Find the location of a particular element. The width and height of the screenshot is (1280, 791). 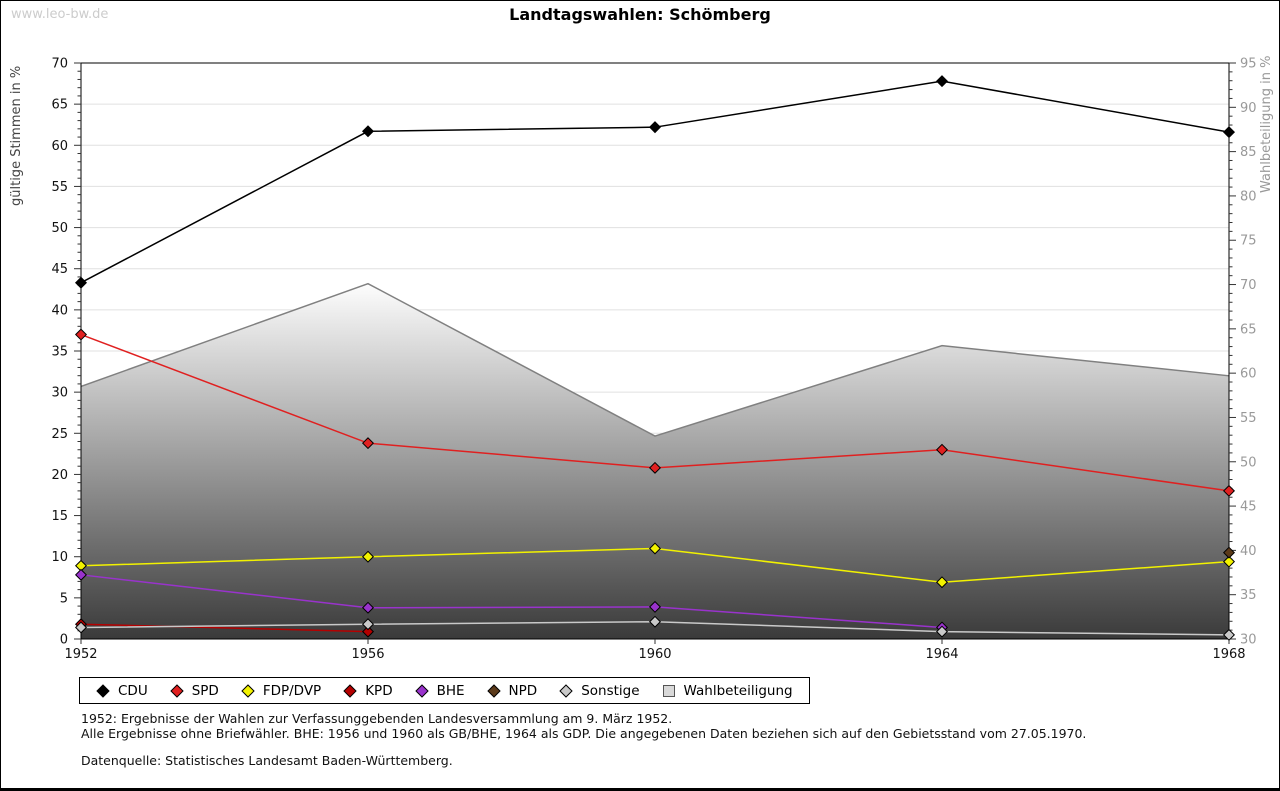

chart-title: Landtagswahlen: Schömberg is located at coordinates (640, 14).